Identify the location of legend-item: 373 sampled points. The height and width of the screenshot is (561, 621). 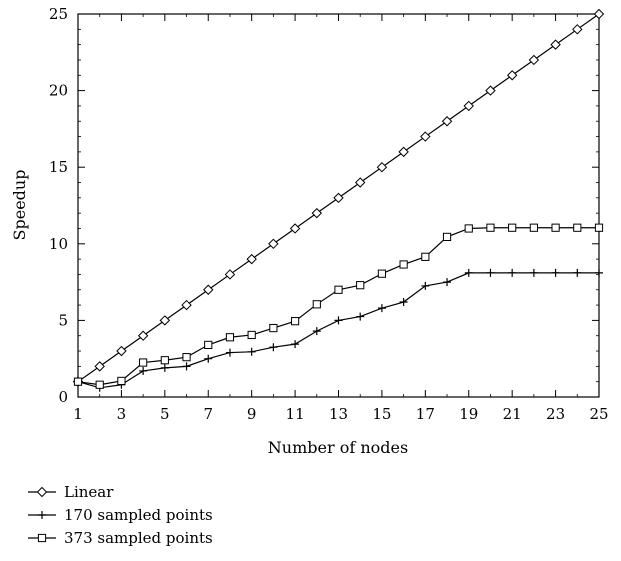
(120, 538).